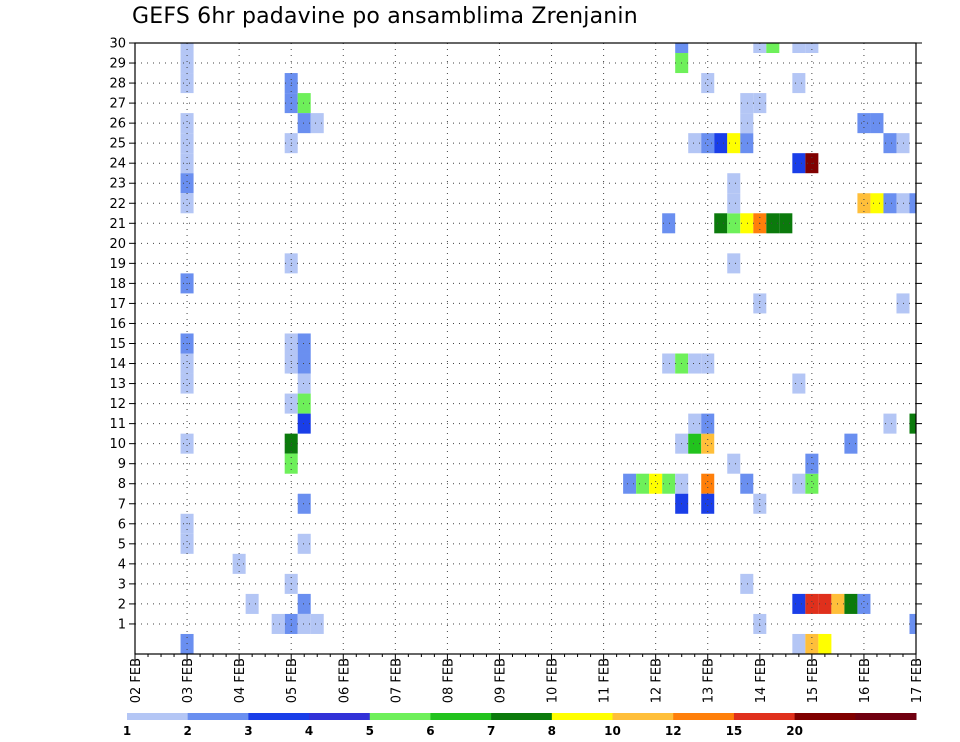 This screenshot has height=742, width=960. I want to click on y-tick-label: 21, so click(117, 224).